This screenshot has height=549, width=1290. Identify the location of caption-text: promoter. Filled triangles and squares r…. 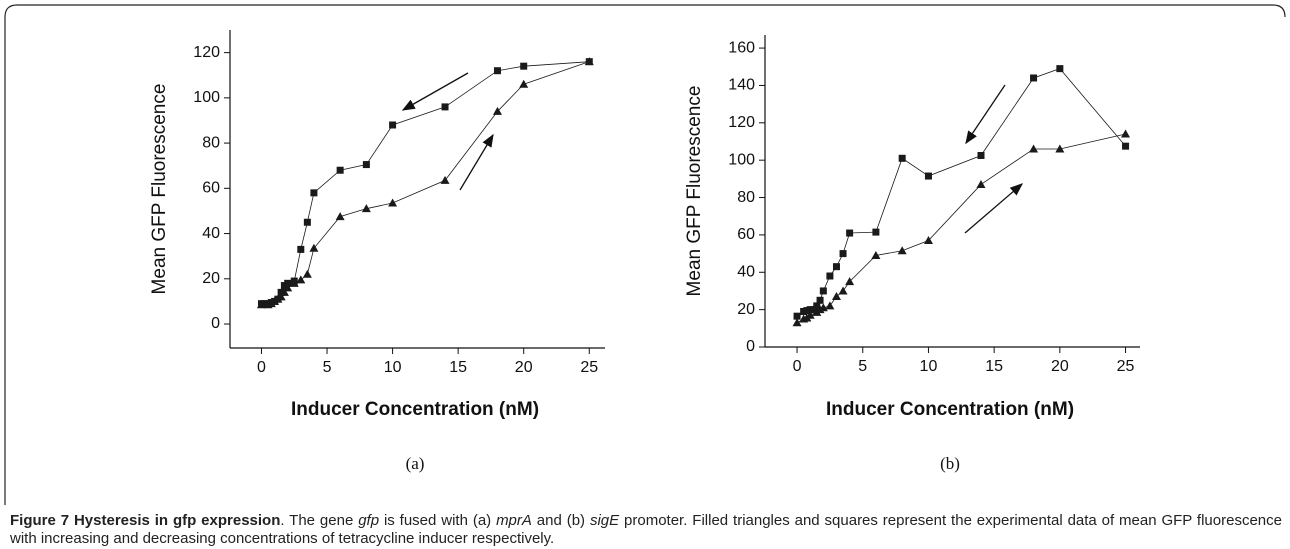
(646, 529).